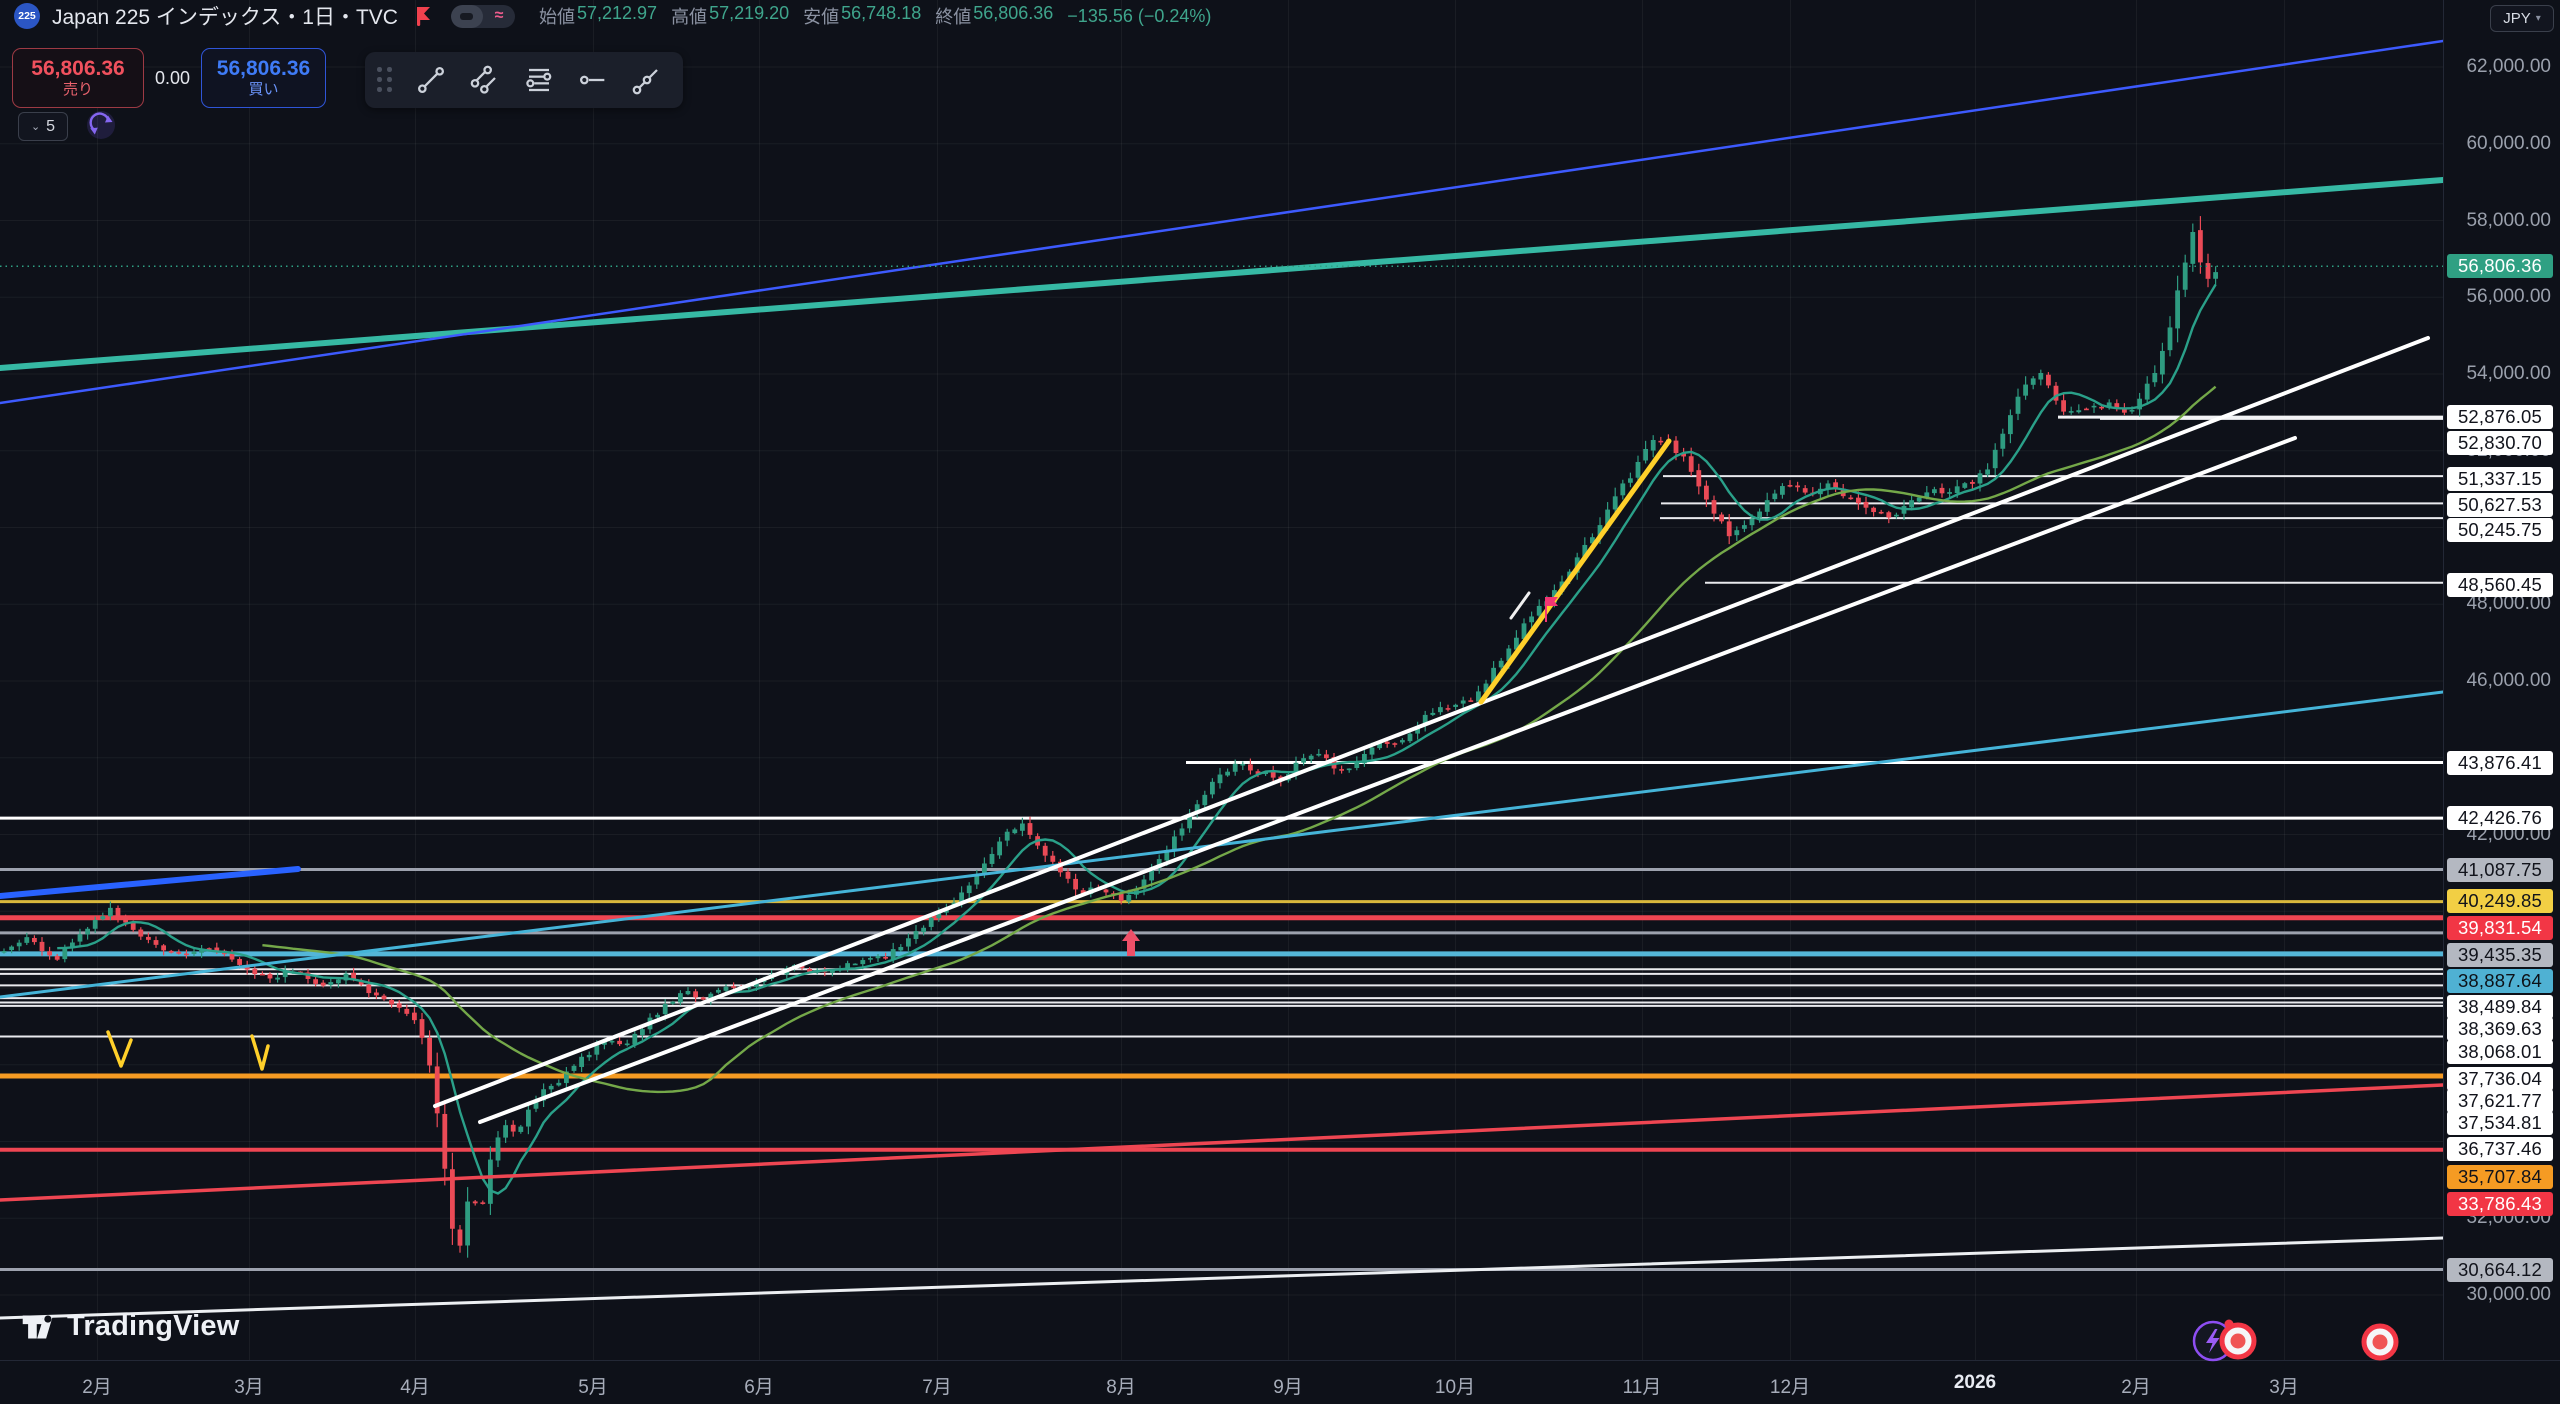  I want to click on price-level-badge: 51,337.15, so click(2500, 479).